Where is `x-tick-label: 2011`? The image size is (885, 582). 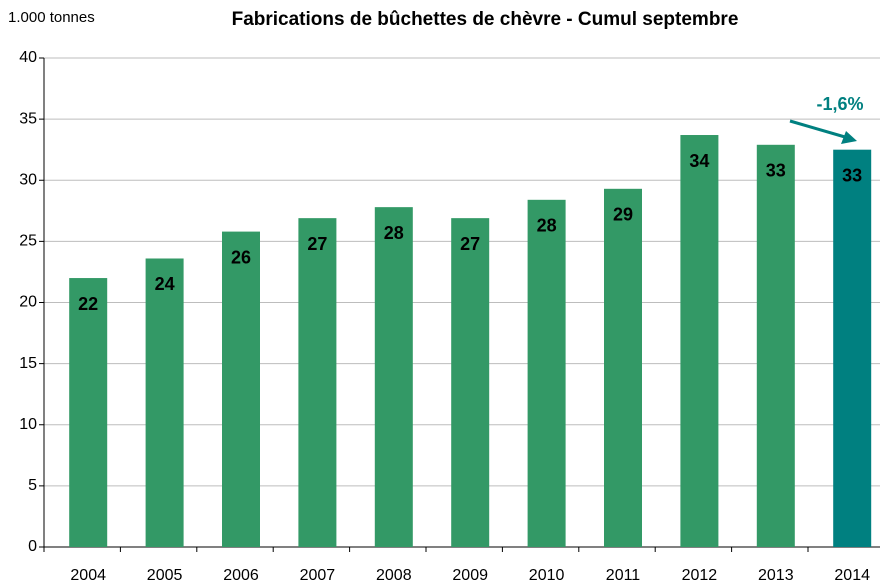
x-tick-label: 2011 is located at coordinates (623, 574).